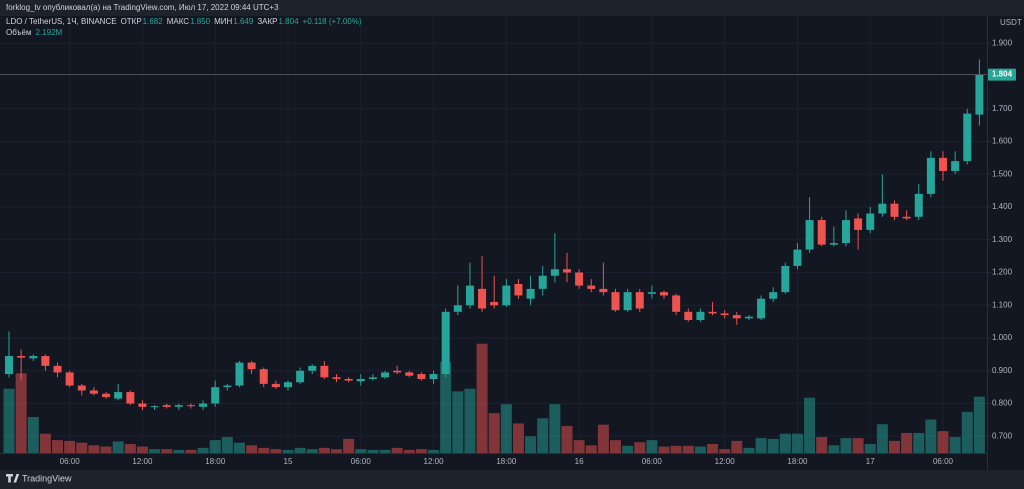 This screenshot has height=489, width=1024. Describe the element at coordinates (1002, 108) in the screenshot. I see `y-tick-label: 1.700` at that location.